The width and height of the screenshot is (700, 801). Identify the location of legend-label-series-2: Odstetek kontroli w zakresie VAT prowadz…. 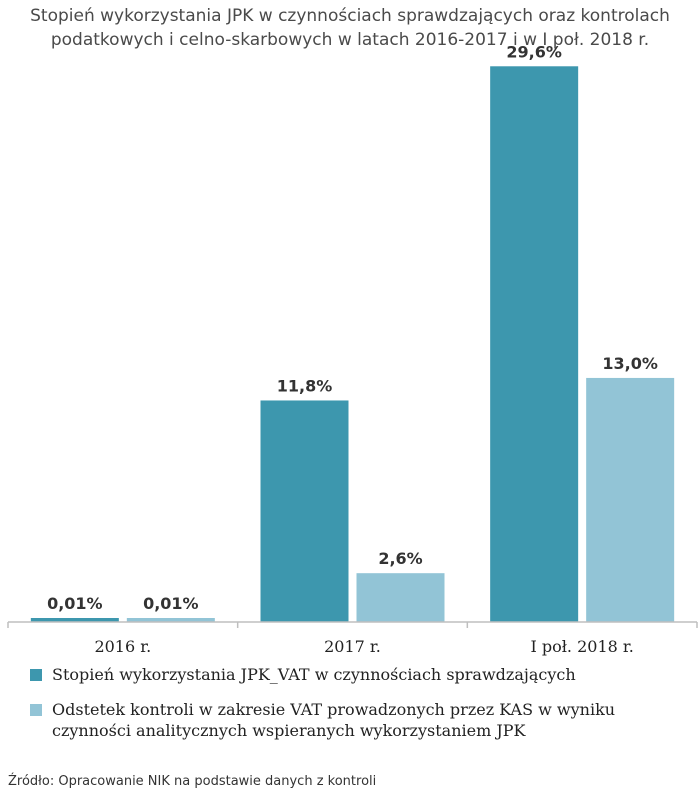
(371, 720).